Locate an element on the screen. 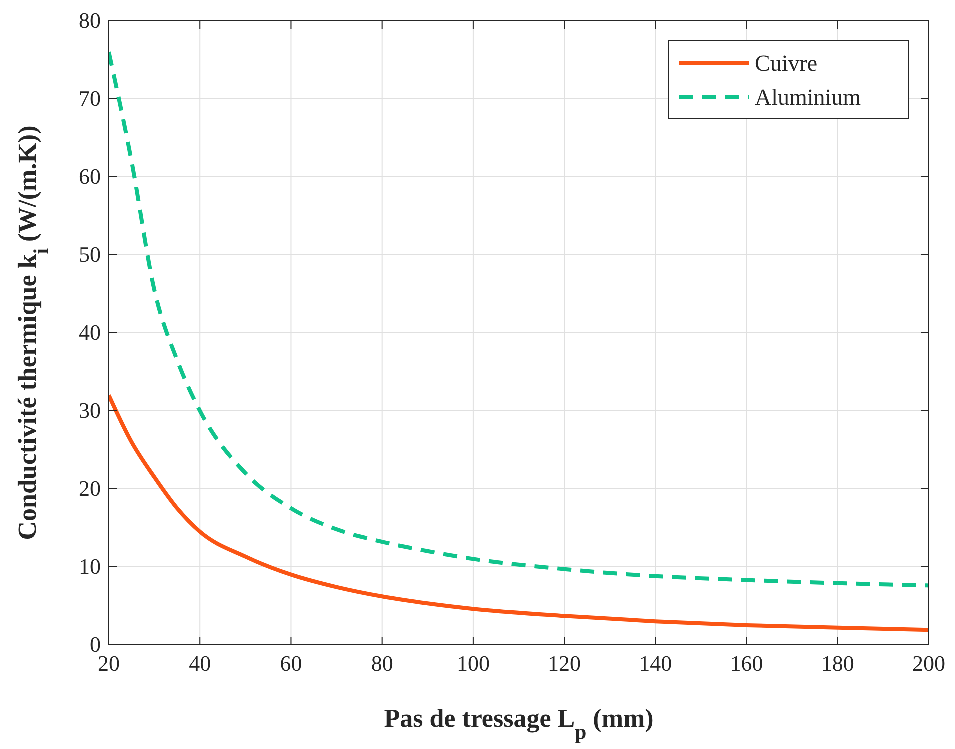  x-tick-label: 120 is located at coordinates (565, 663).